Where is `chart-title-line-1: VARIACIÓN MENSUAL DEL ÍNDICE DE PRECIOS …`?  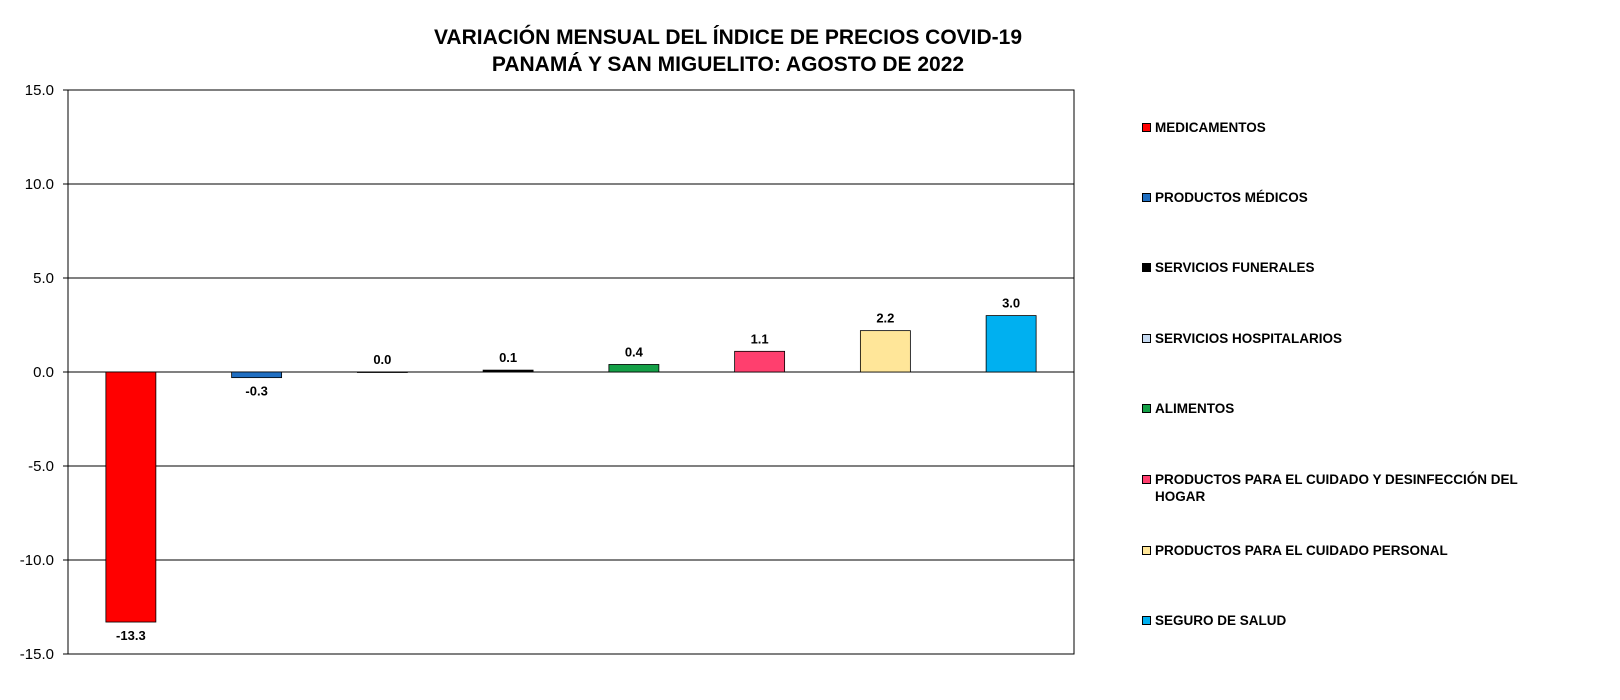
chart-title-line-1: VARIACIÓN MENSUAL DEL ÍNDICE DE PRECIOS … is located at coordinates (728, 37).